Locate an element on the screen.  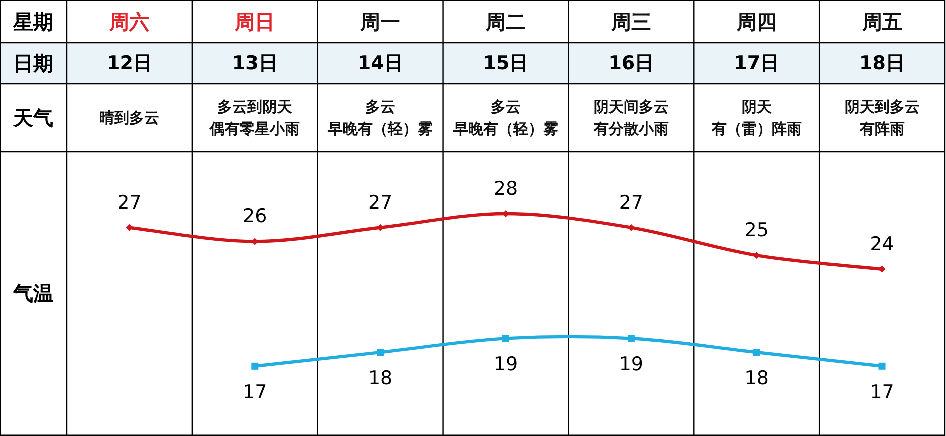
text: 晴到多云 is located at coordinates (130, 118).